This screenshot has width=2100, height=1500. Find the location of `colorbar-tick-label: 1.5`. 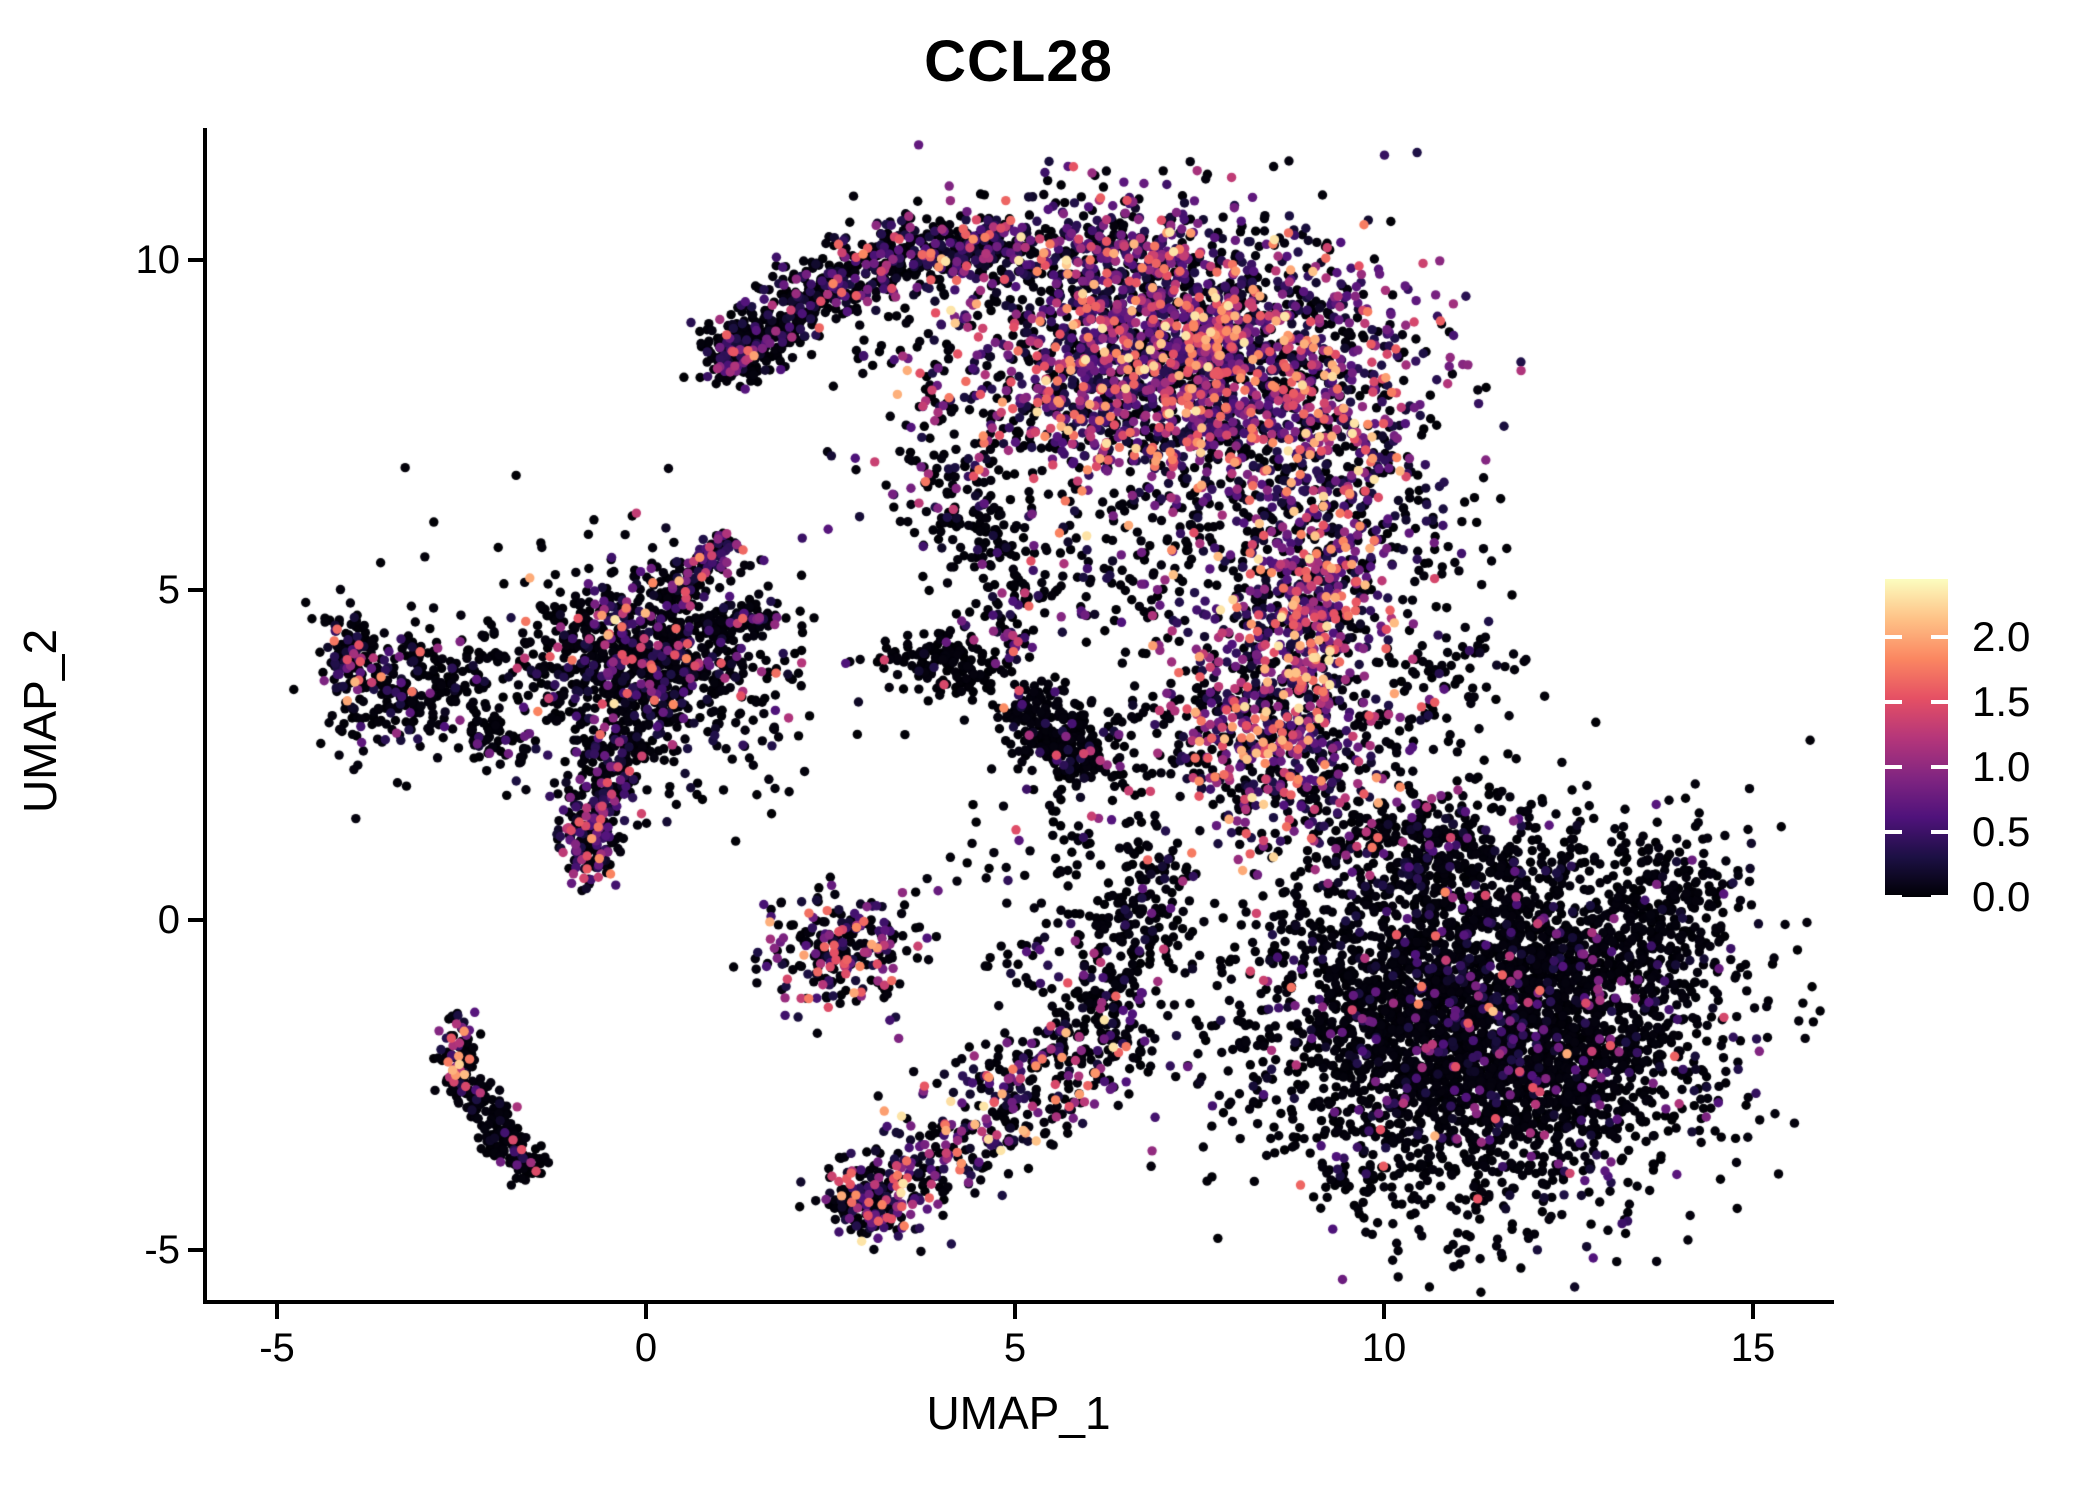

colorbar-tick-label: 1.5 is located at coordinates (2001, 702).